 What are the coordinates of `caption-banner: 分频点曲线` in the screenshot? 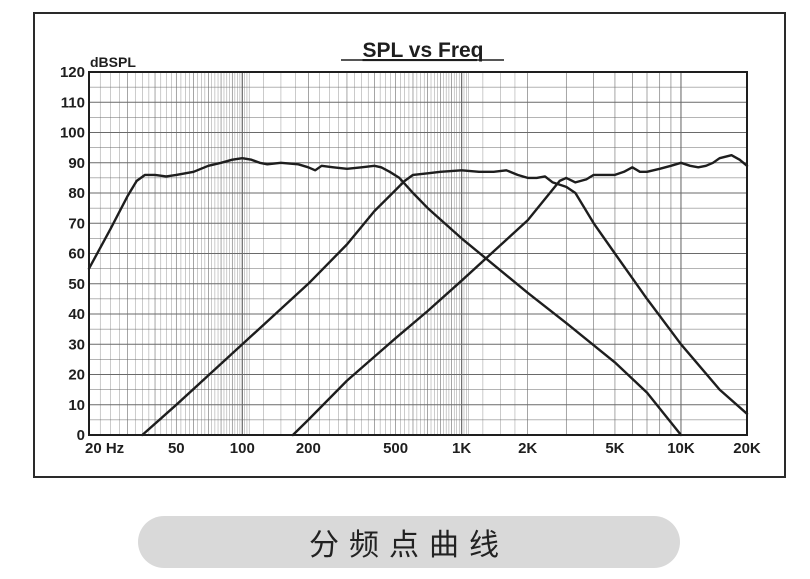 It's located at (409, 542).